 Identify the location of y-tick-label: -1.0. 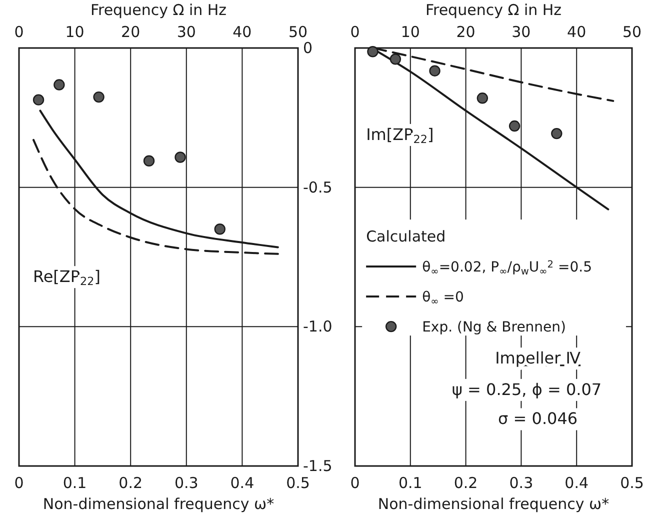
(317, 327).